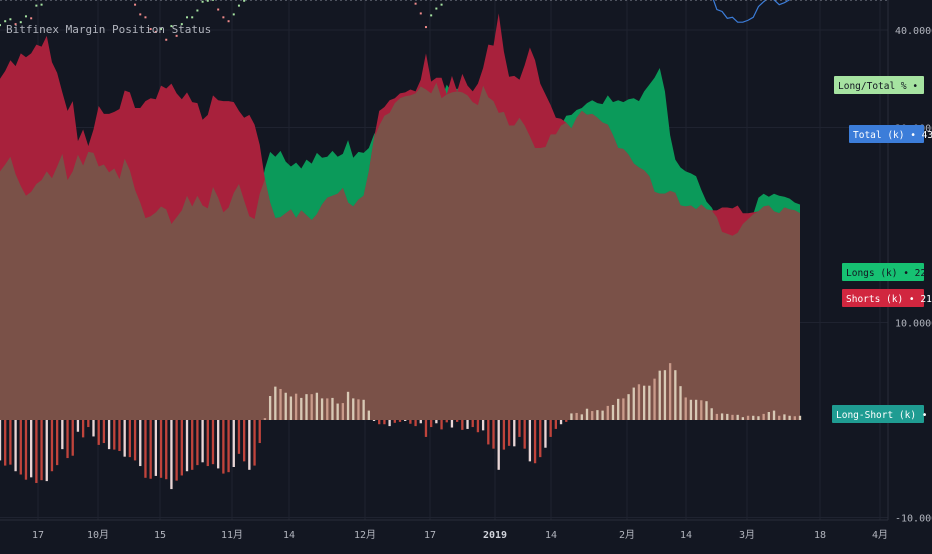  I want to click on last-value-label-text: Total (k) • 43.2359, so click(892, 135).